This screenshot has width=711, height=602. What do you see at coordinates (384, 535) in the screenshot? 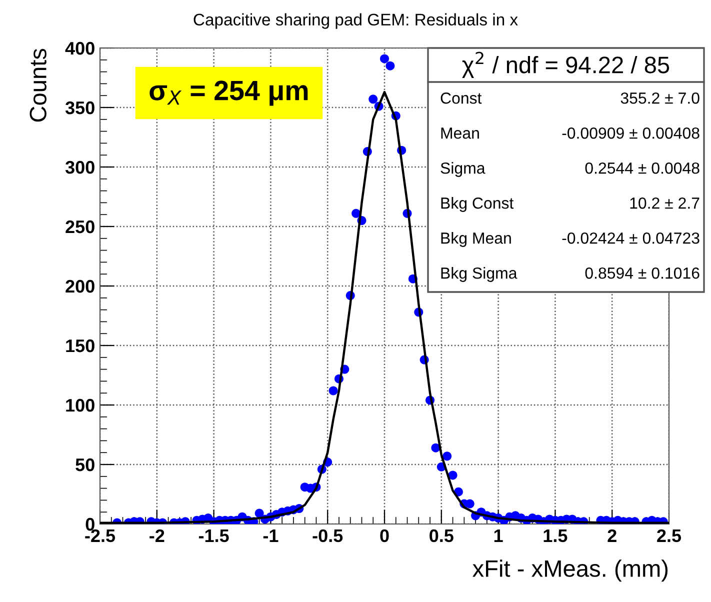
I see `x-tick-label: 0` at bounding box center [384, 535].